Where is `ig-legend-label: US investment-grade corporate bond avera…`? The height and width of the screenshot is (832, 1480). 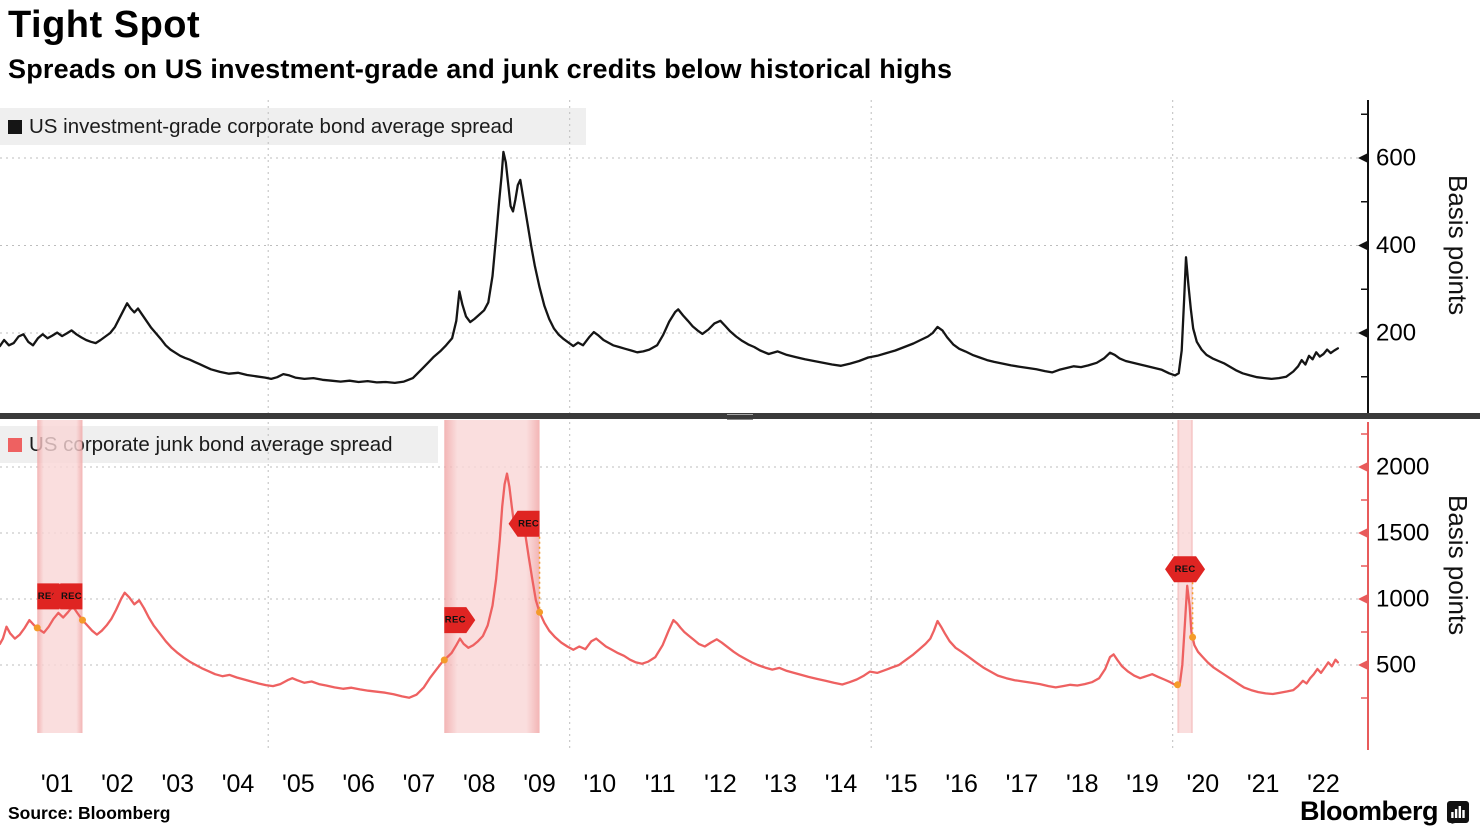
ig-legend-label: US investment-grade corporate bond avera… is located at coordinates (271, 126).